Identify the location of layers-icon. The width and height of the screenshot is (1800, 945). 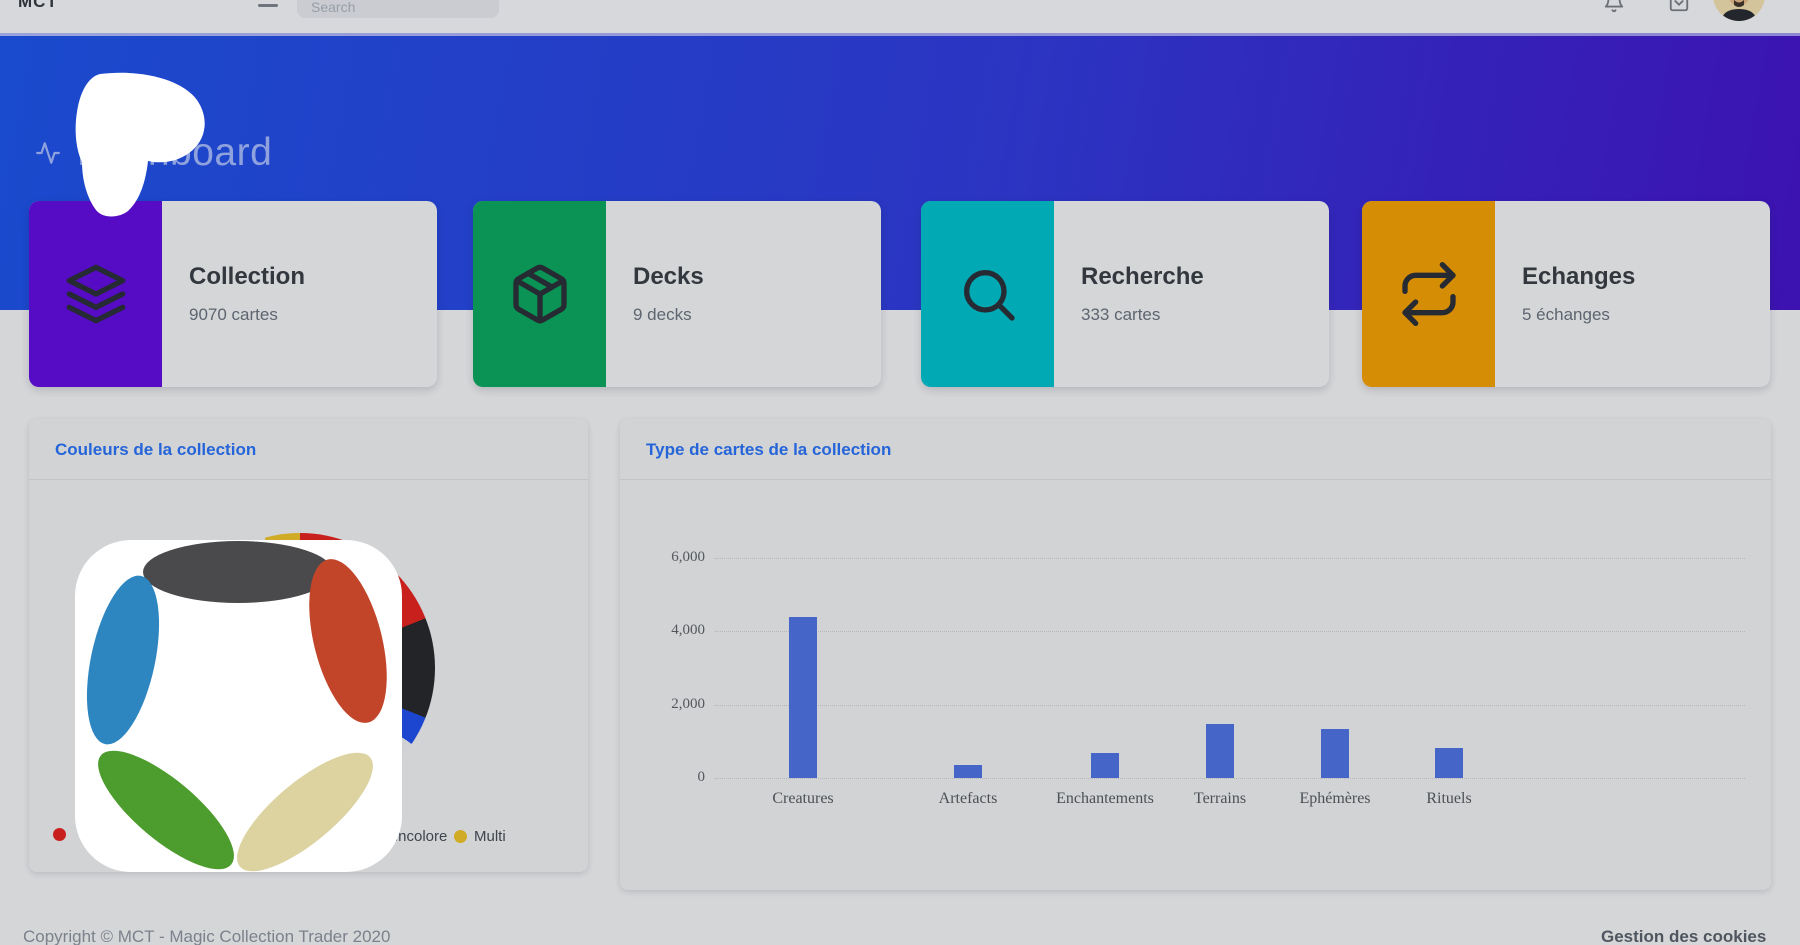
(95, 294).